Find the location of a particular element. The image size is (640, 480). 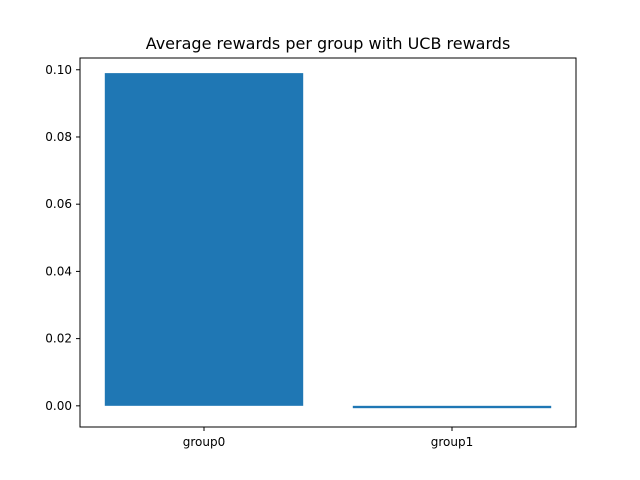

y-tick-label: 0.10 is located at coordinates (58, 70).